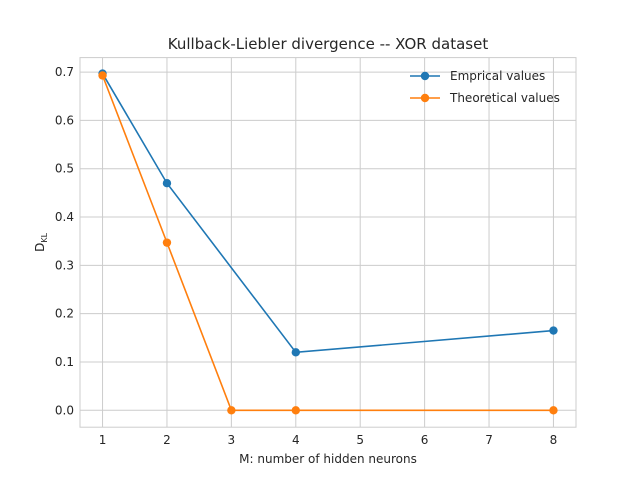 The height and width of the screenshot is (480, 640). What do you see at coordinates (328, 459) in the screenshot?
I see `x-axis-label: M: number of hidden neurons` at bounding box center [328, 459].